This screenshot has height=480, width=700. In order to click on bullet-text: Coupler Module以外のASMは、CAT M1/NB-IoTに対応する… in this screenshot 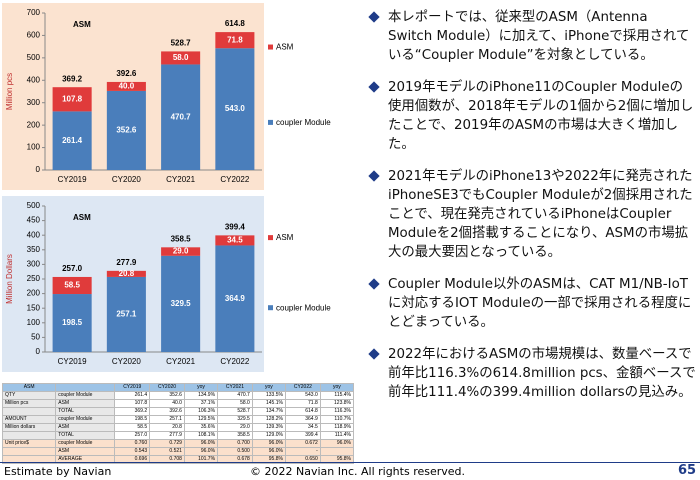, I will do `click(540, 303)`.